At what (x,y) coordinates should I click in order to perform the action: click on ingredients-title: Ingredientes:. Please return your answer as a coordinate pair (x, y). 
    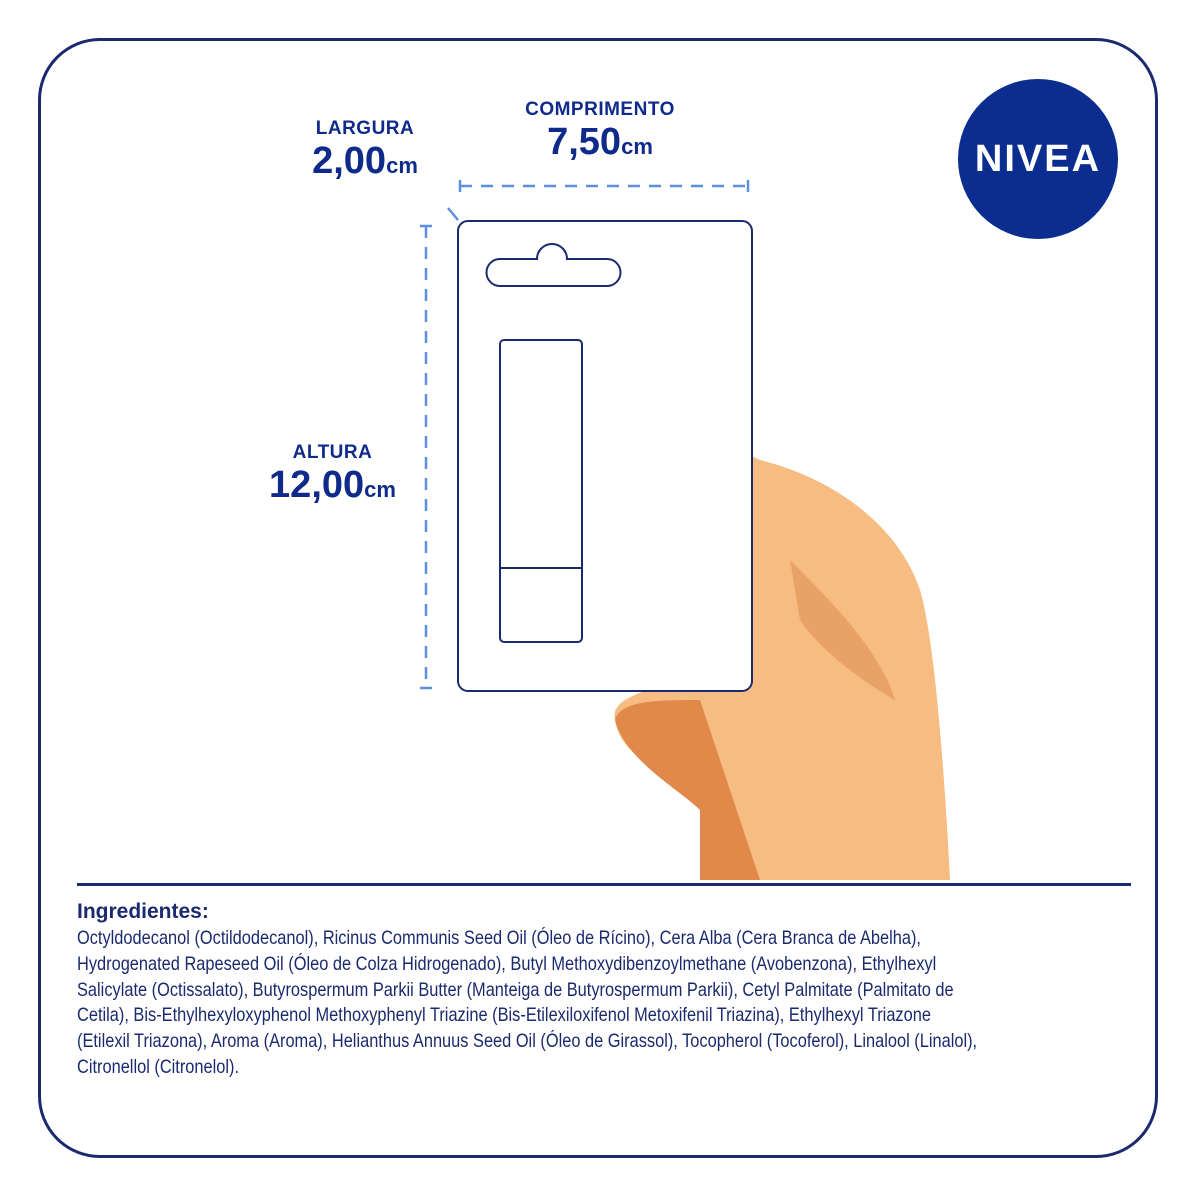
    Looking at the image, I should click on (143, 911).